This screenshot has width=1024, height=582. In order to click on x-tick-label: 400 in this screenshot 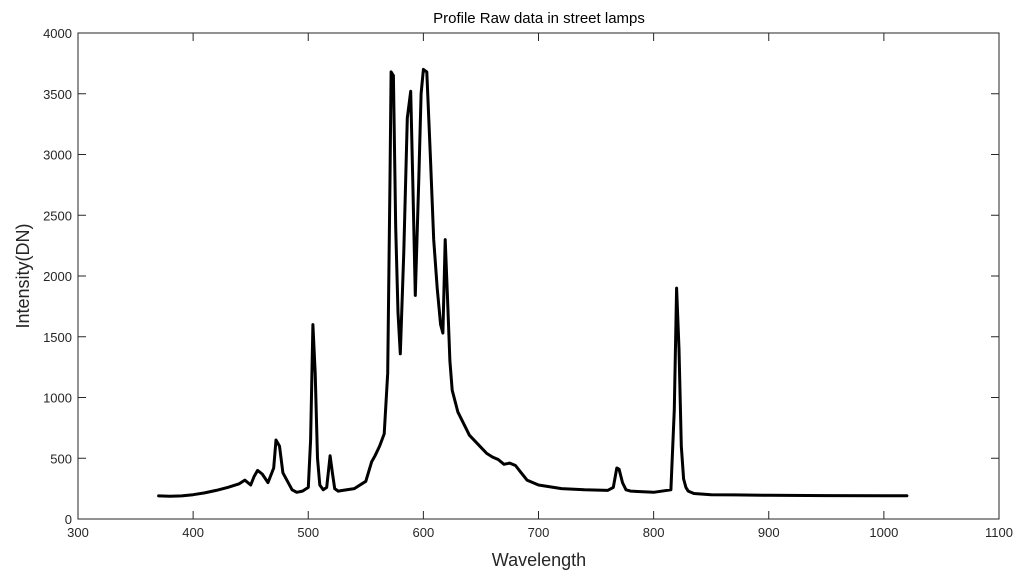, I will do `click(193, 532)`.